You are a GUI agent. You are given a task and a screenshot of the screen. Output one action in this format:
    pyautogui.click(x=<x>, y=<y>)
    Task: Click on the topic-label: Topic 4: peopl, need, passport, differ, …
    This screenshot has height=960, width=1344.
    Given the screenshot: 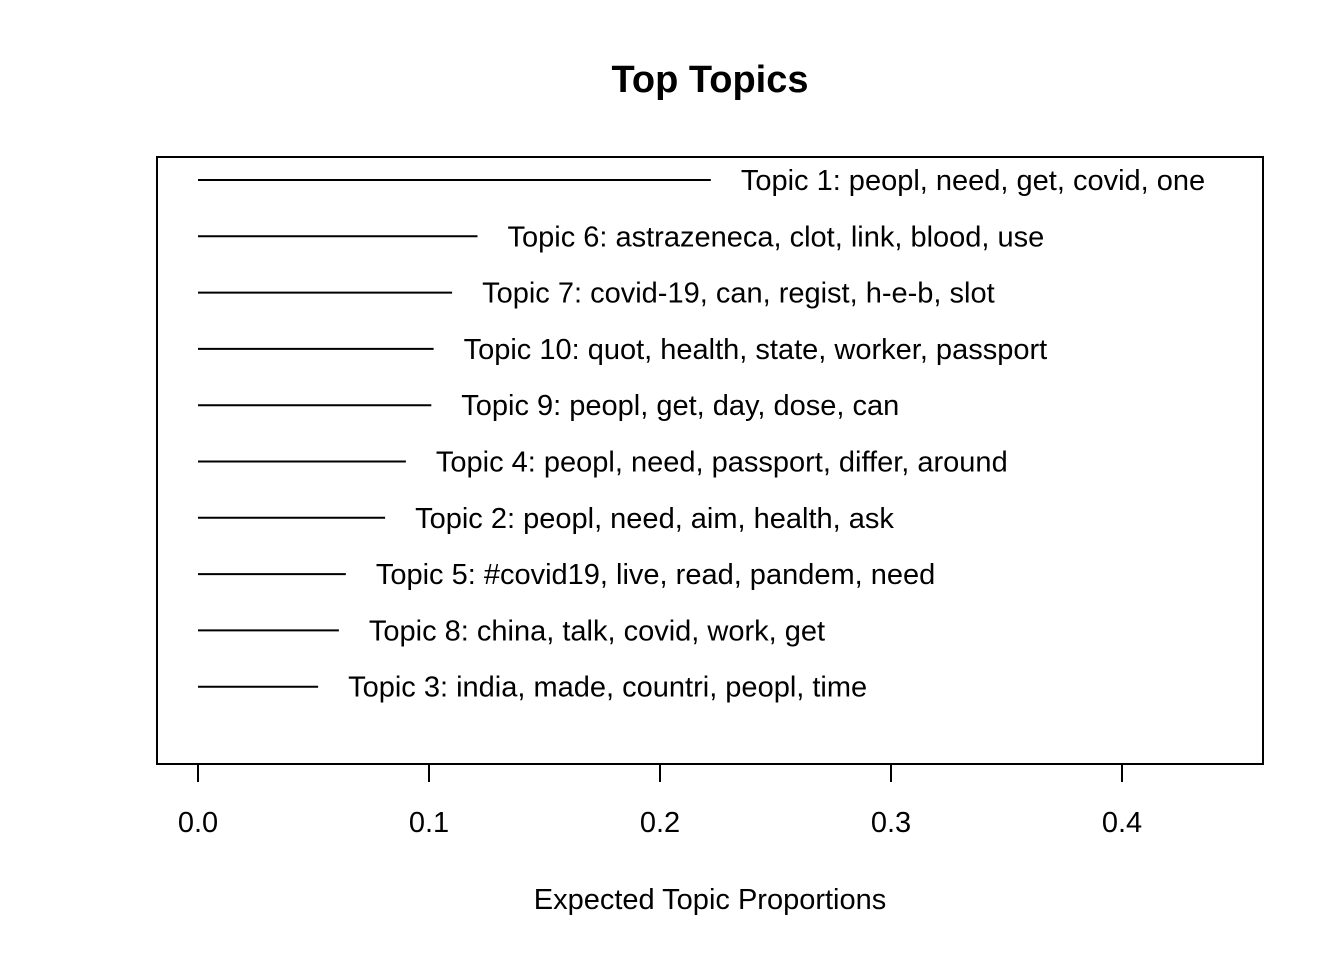 What is the action you would take?
    pyautogui.click(x=722, y=463)
    